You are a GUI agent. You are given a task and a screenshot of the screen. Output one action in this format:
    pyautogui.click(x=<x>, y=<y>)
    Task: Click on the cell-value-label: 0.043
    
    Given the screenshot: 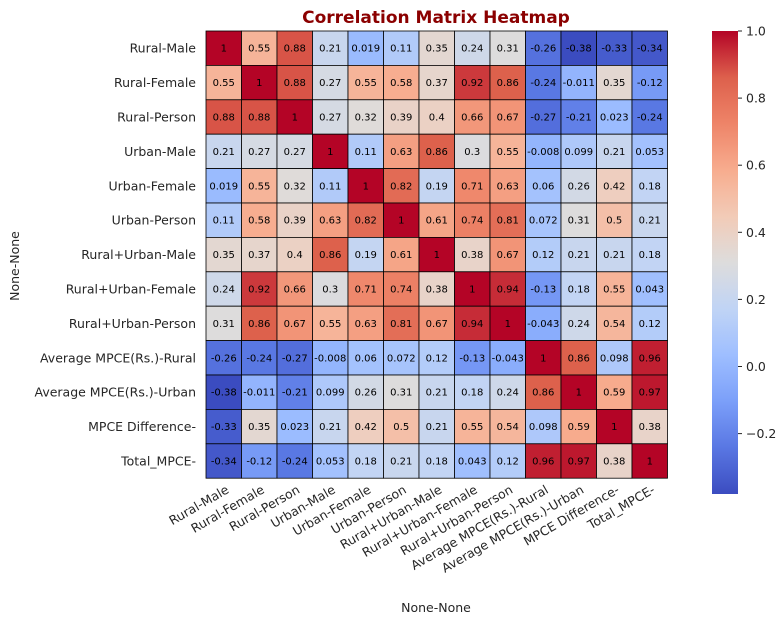 What is the action you would take?
    pyautogui.click(x=472, y=462)
    